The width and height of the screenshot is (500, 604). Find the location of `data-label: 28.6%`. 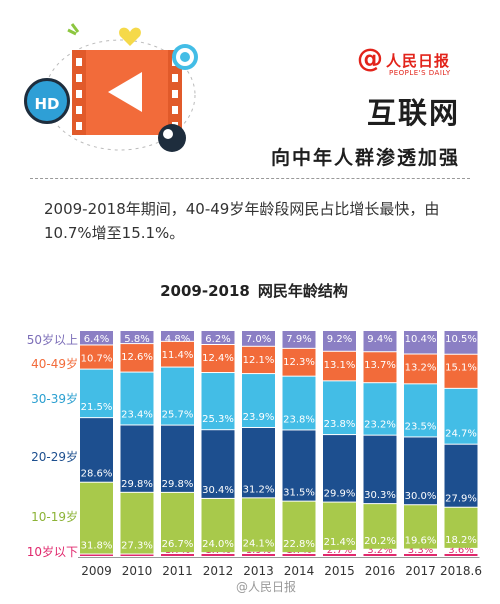

data-label: 28.6% is located at coordinates (97, 474).